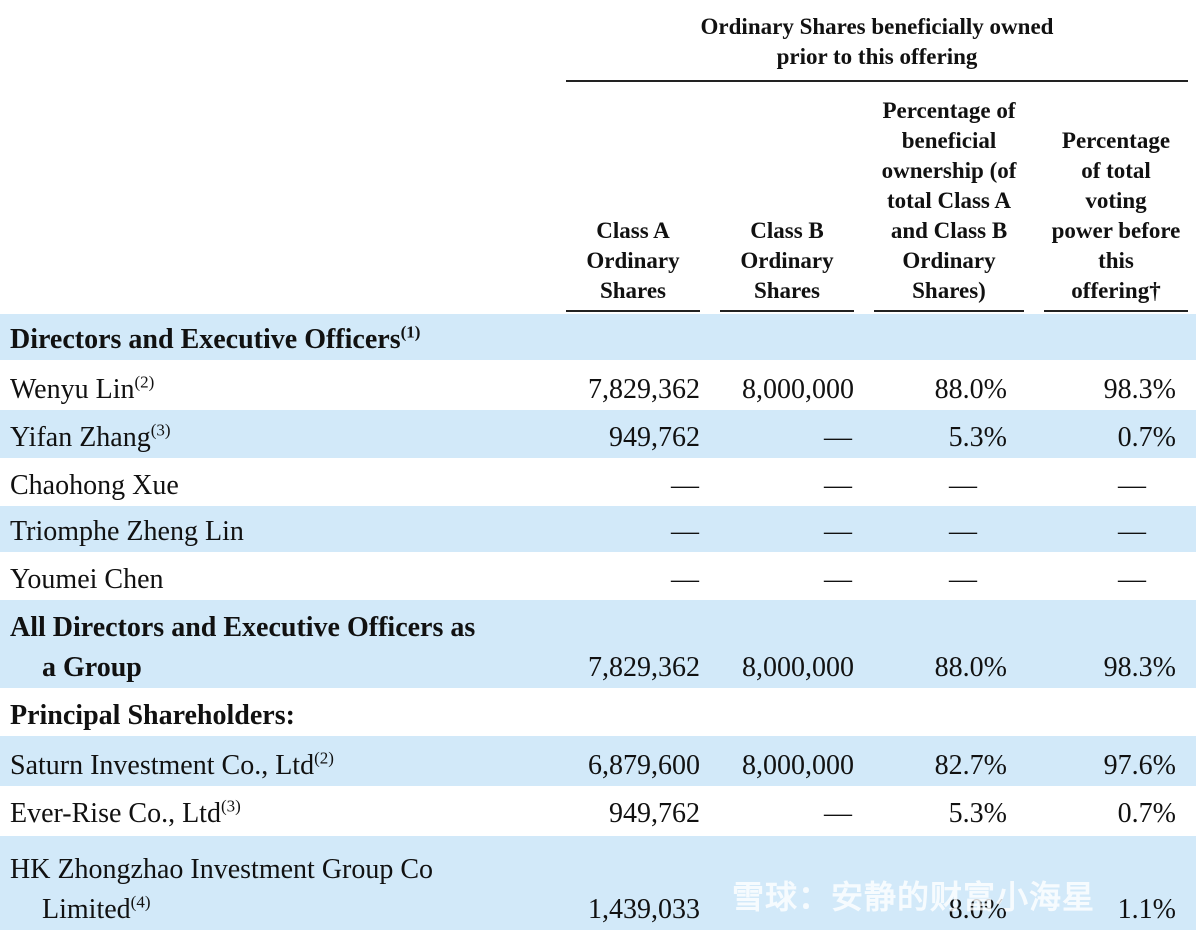  I want to click on pct-voting-value: 97.6%, so click(1139, 765).